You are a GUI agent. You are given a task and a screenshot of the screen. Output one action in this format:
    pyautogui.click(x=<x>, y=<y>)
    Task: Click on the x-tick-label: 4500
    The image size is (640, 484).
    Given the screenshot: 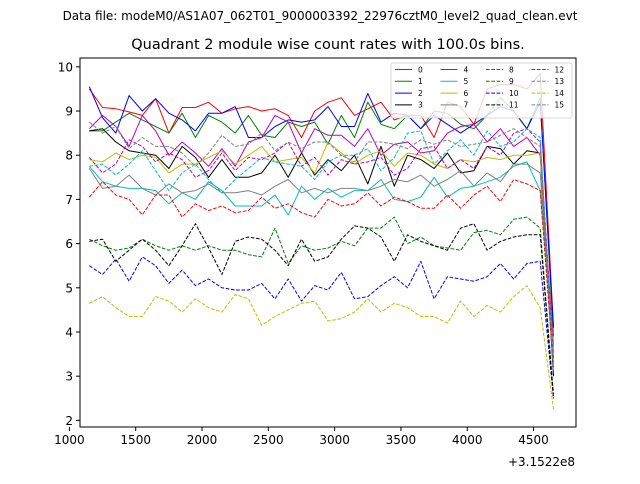 What is the action you would take?
    pyautogui.click(x=533, y=440)
    